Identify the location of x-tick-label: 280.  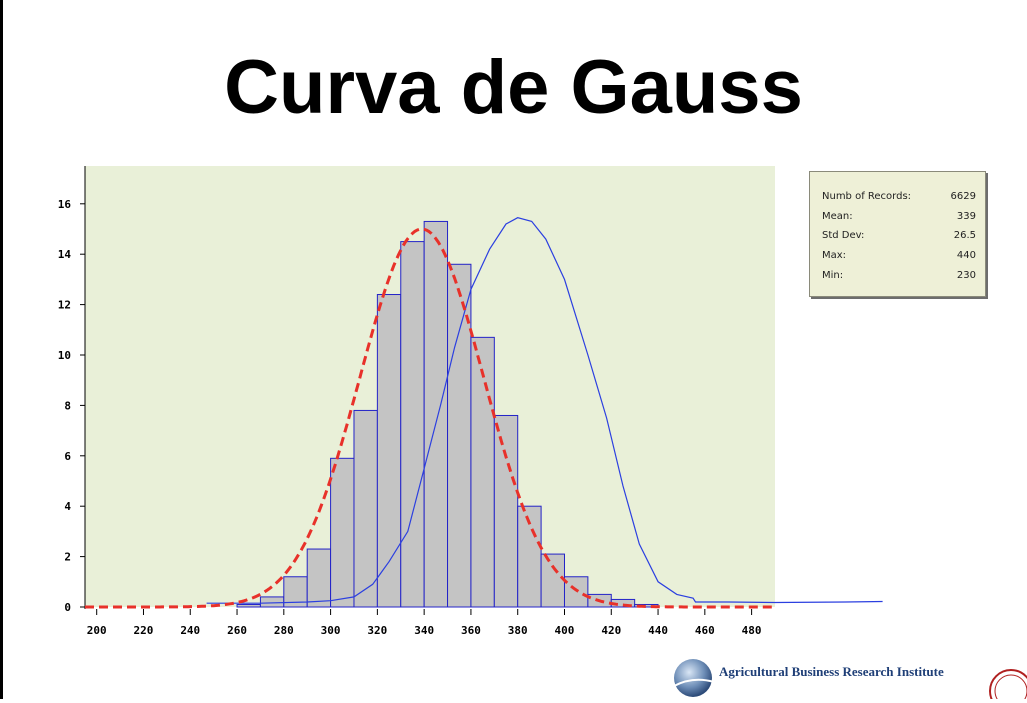
(284, 630).